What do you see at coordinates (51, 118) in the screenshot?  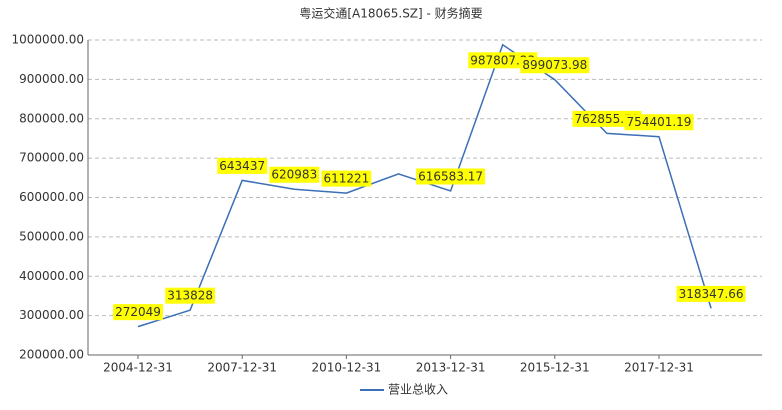 I see `y-tick-label: 800000.00` at bounding box center [51, 118].